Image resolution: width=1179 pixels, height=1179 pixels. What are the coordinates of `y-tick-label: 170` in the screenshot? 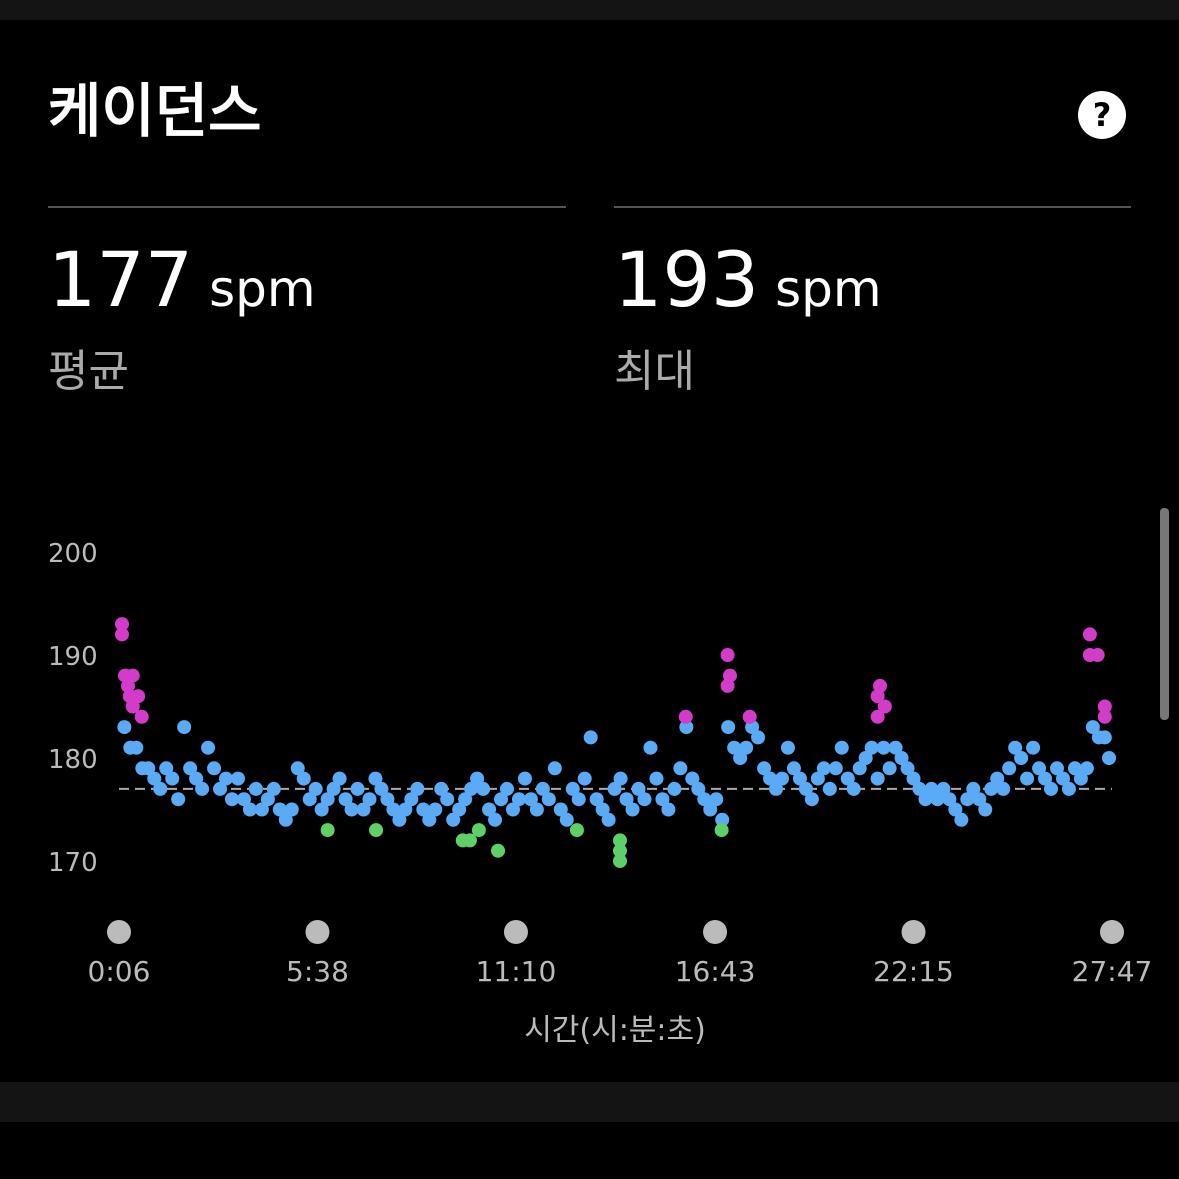 It's located at (73, 863).